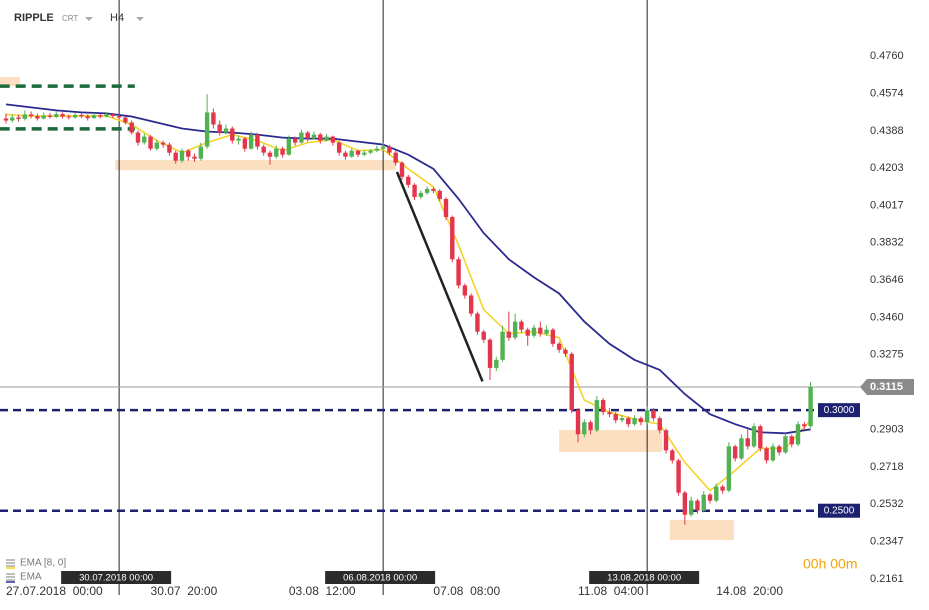 This screenshot has width=929, height=610. What do you see at coordinates (839, 410) in the screenshot?
I see `level-label: 0.3000` at bounding box center [839, 410].